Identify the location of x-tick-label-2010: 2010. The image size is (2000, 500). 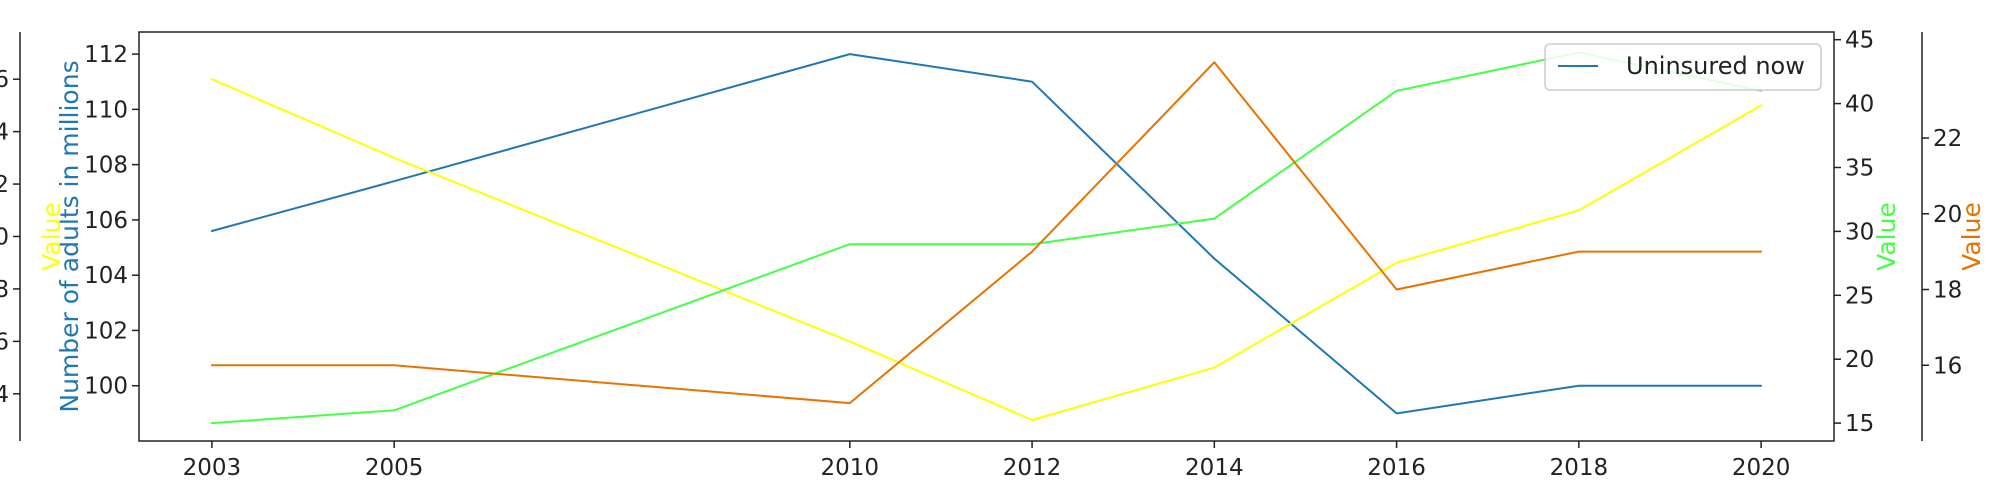
(850, 468).